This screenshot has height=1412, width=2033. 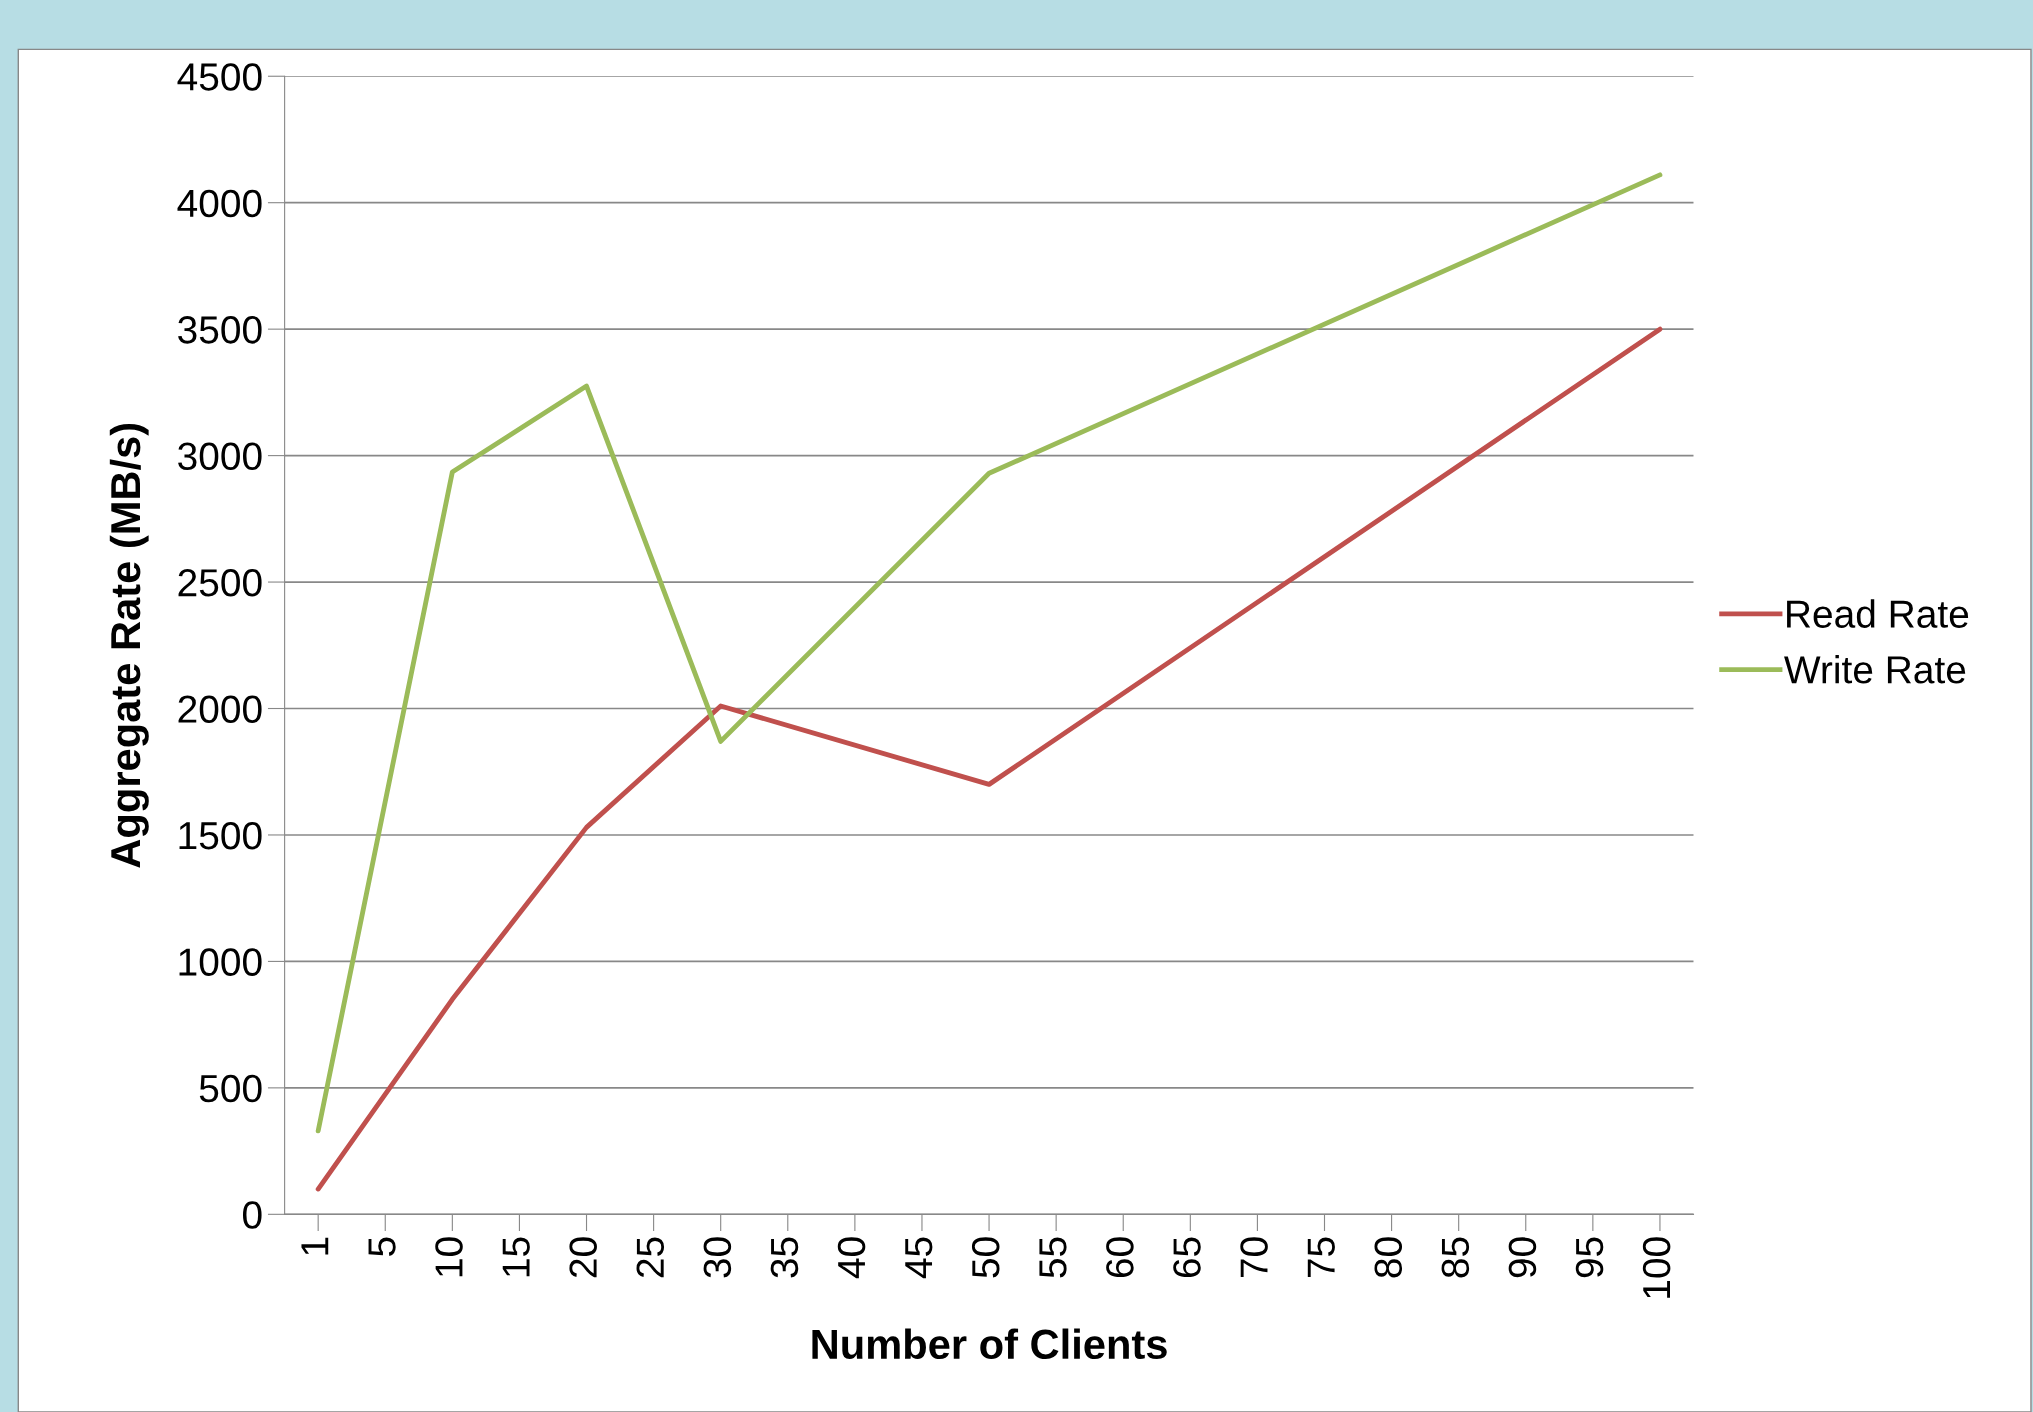 I want to click on x-tick-label: 80, so click(x=1388, y=1257).